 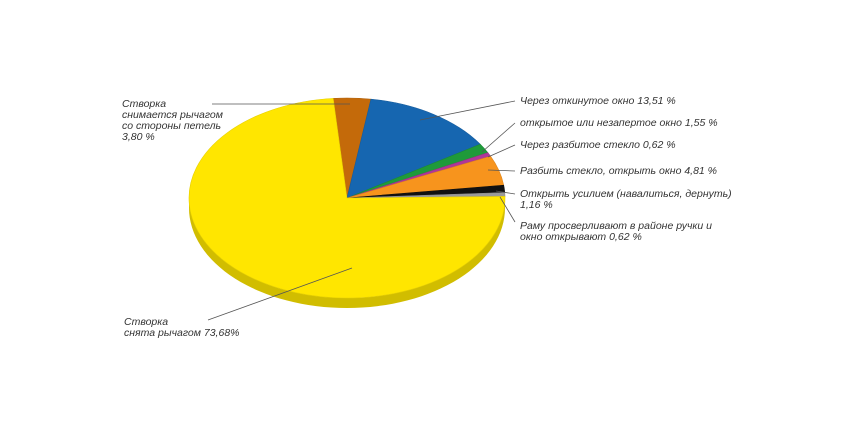 I want to click on slice-label: Через откинутое окно 13,51 %, so click(x=598, y=101).